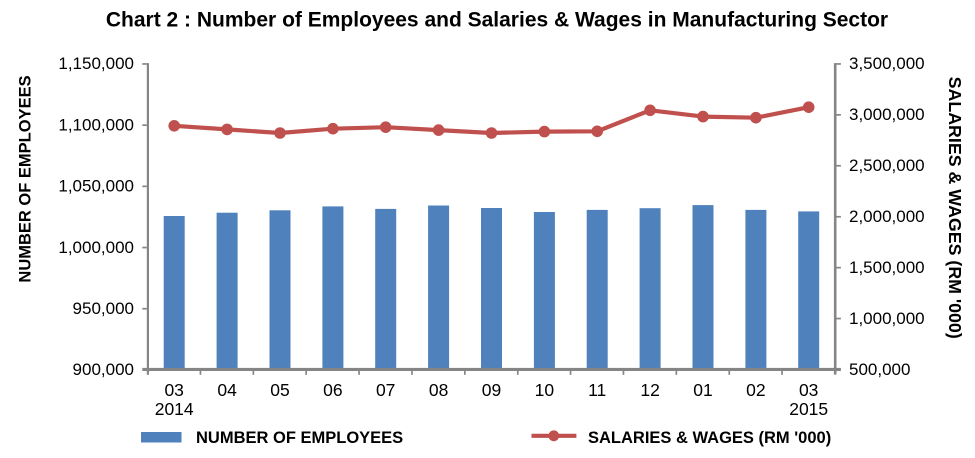  Describe the element at coordinates (96, 186) in the screenshot. I see `svg-text: 1,050,000` at that location.